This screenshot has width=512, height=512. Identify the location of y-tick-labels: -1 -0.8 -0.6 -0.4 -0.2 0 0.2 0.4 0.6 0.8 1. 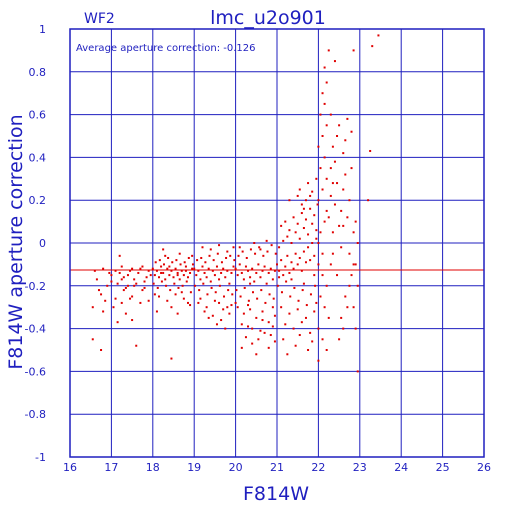
(35, 243).